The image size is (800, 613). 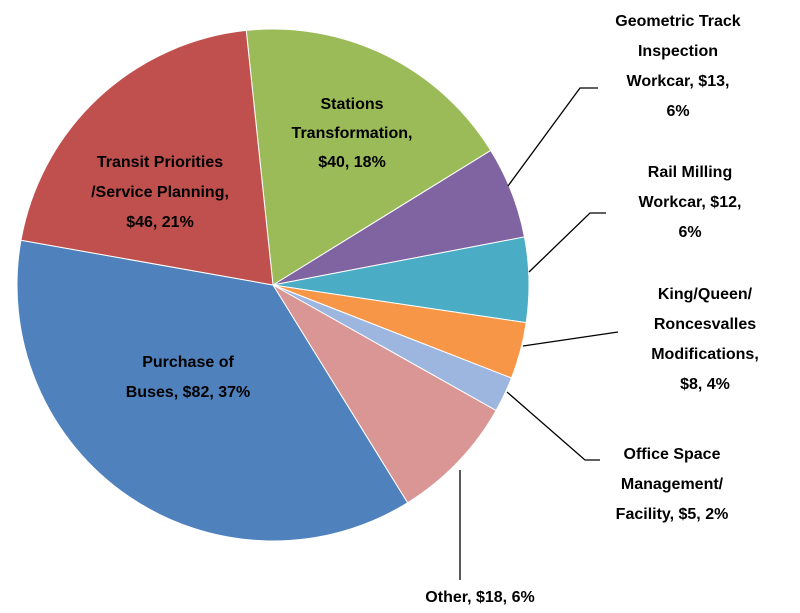 I want to click on data-label-line: Transformation,, so click(x=352, y=133).